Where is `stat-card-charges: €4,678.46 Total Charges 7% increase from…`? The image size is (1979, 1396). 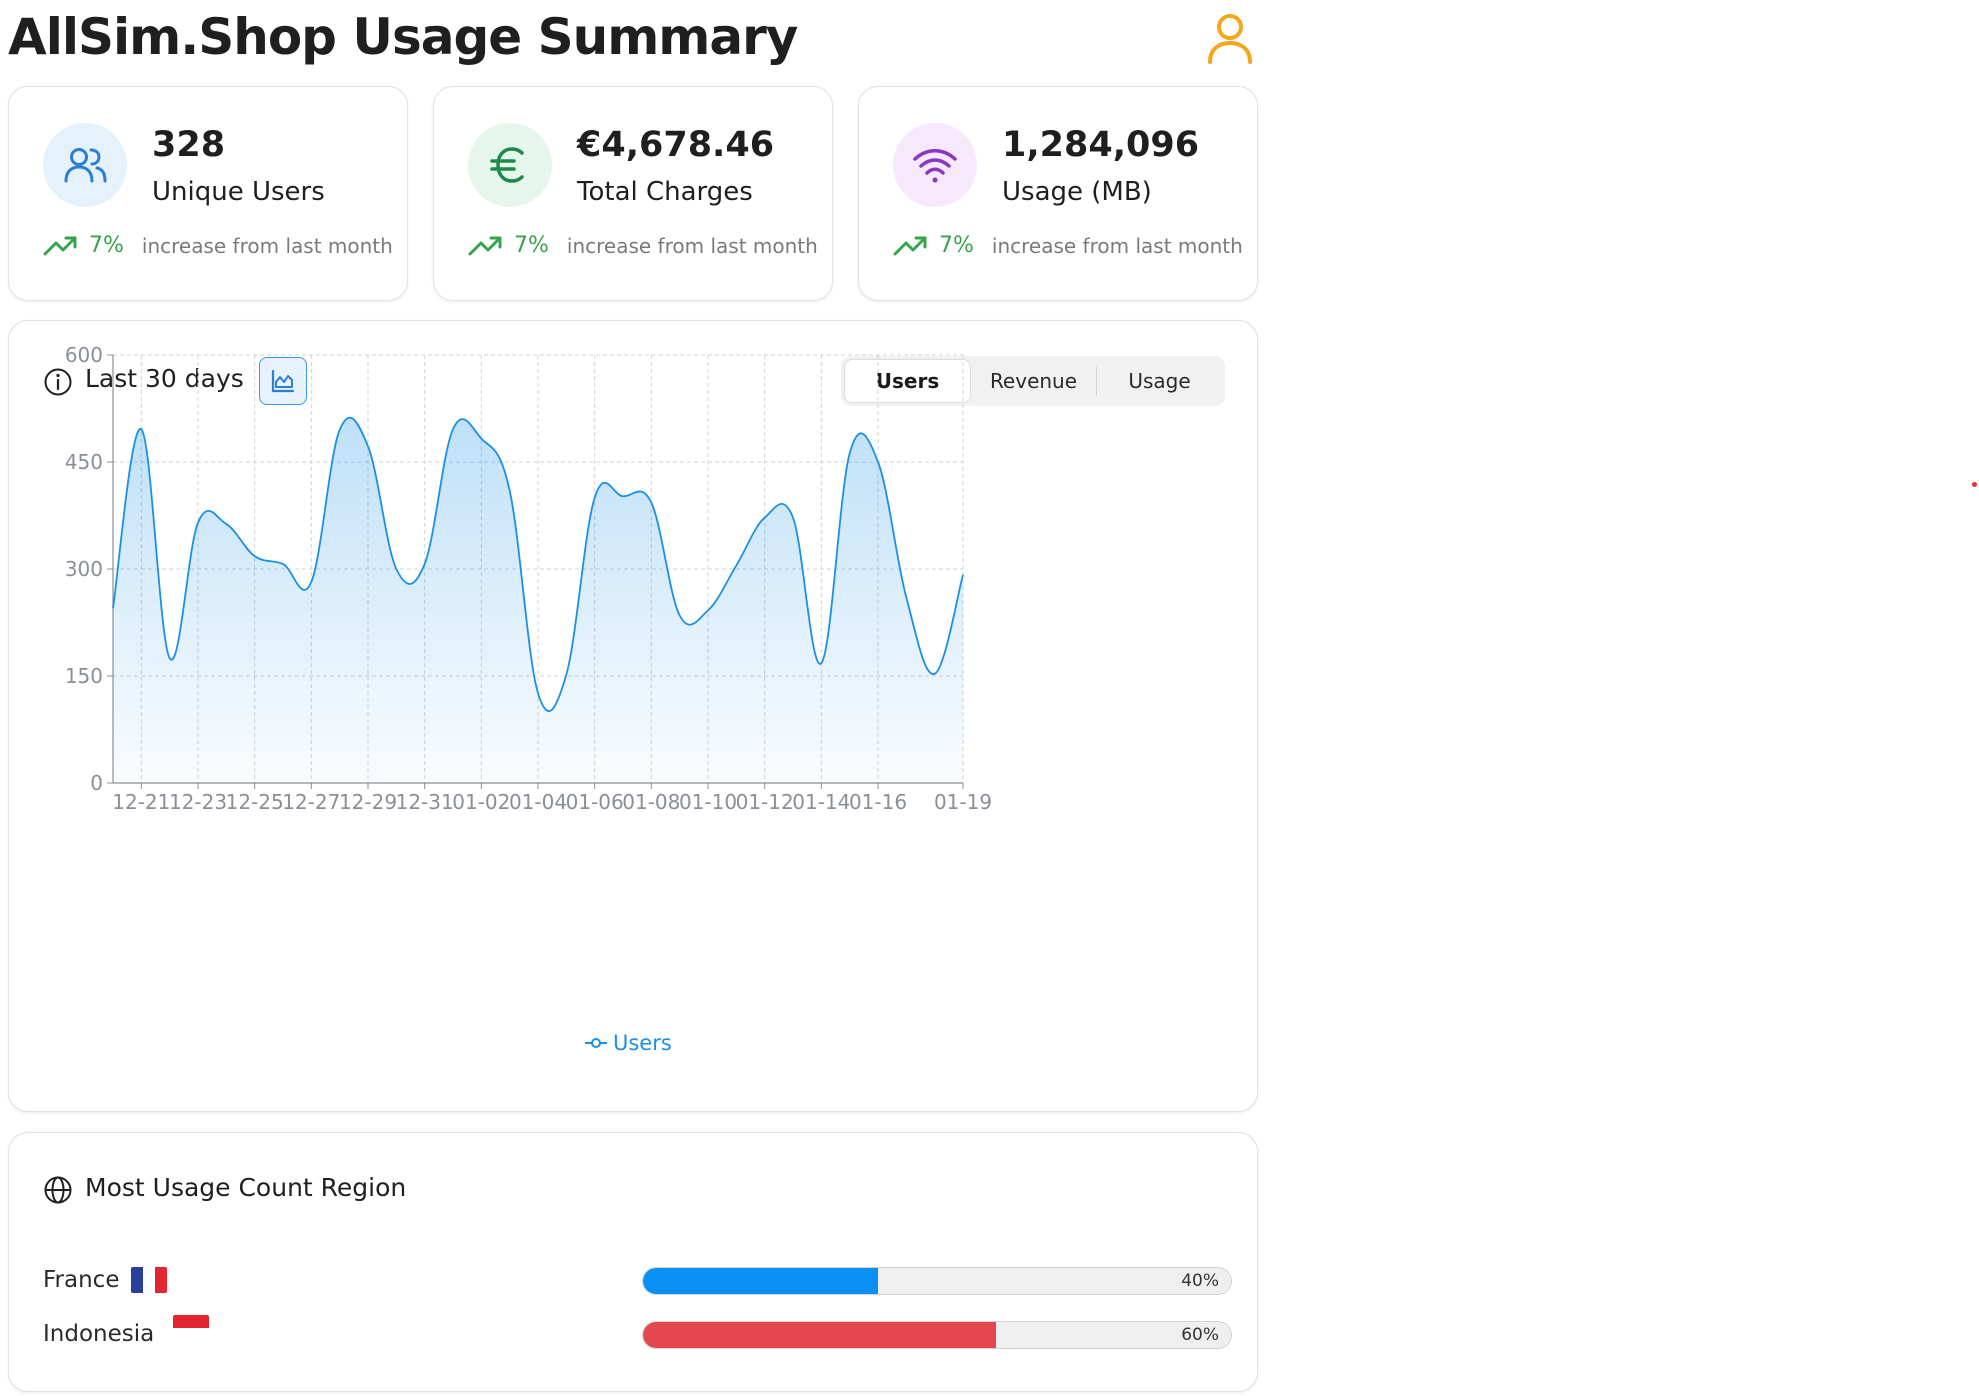 stat-card-charges: €4,678.46 Total Charges 7% increase from… is located at coordinates (633, 193).